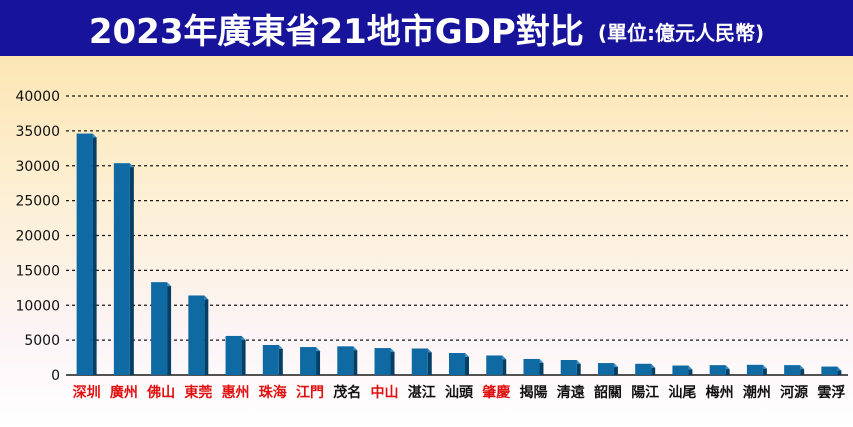 The height and width of the screenshot is (427, 853). I want to click on x-category-label: 韶關, so click(608, 392).